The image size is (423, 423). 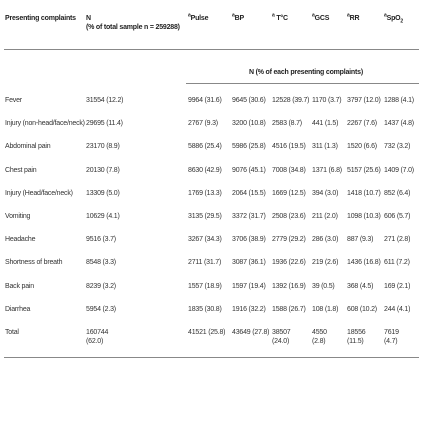 I want to click on cell: 3087 (36.1), so click(x=249, y=263).